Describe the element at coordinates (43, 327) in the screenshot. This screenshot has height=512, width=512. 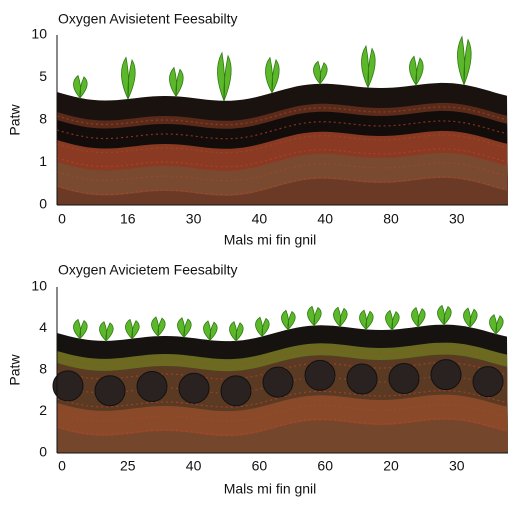
I see `y-tick-label: 4` at that location.